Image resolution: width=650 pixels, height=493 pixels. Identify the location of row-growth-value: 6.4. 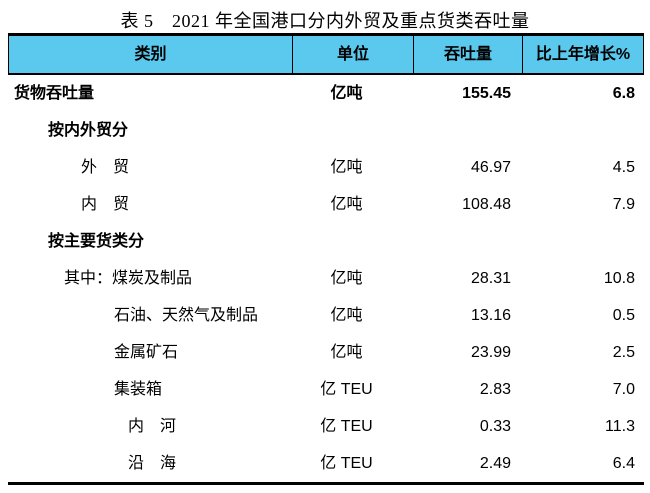
(623, 463).